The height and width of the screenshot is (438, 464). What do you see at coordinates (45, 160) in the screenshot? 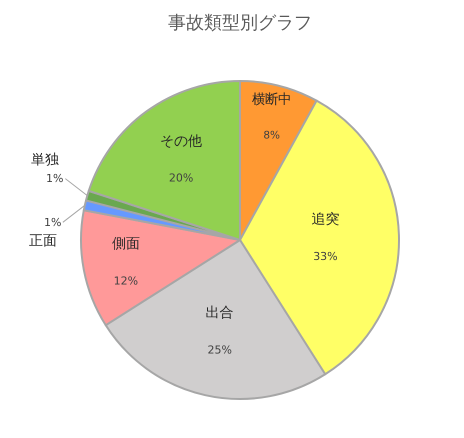
I see `slice-label: 単独` at bounding box center [45, 160].